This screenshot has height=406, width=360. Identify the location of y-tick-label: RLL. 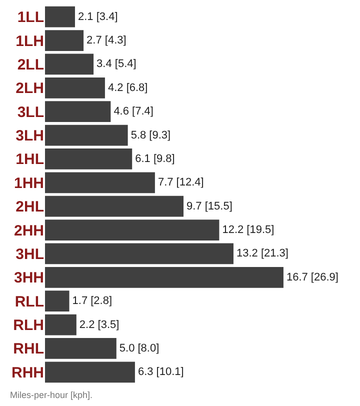
(29, 301).